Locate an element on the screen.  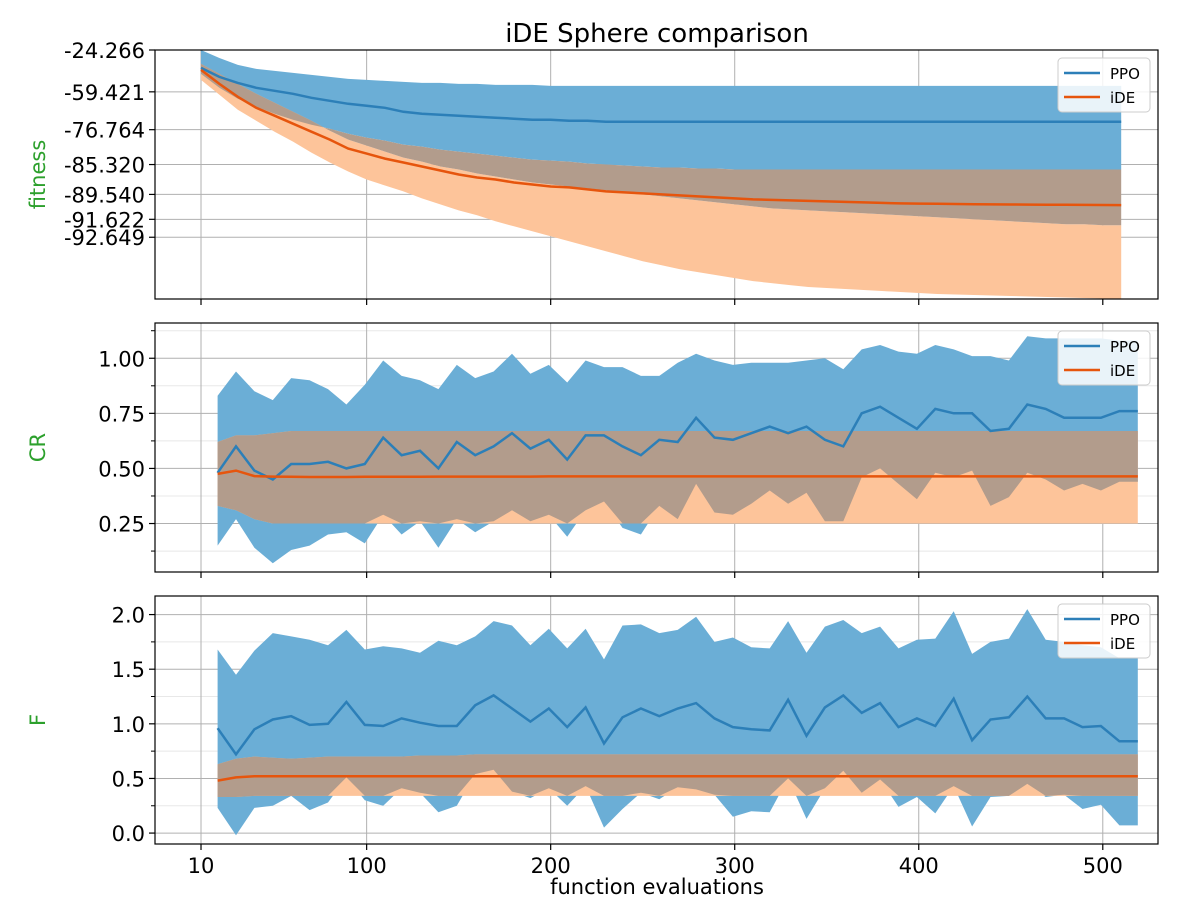
y-tick-label: -85.320 is located at coordinates (104, 166).